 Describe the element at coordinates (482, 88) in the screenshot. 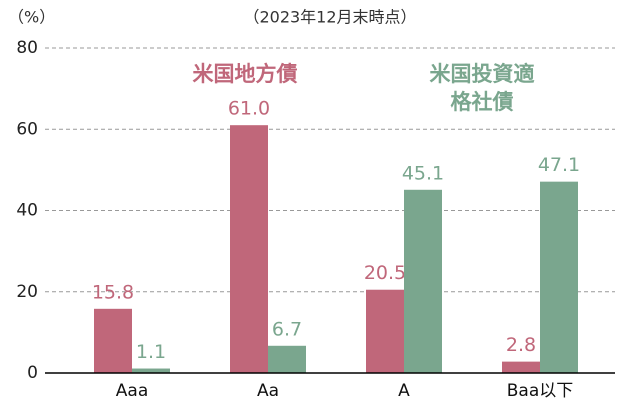

I see `legend-entry: 米国投資適格社債` at that location.